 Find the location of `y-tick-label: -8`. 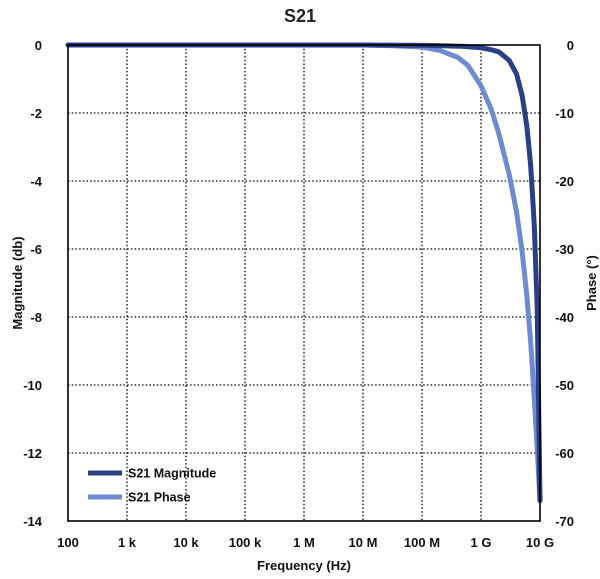

y-tick-label: -8 is located at coordinates (36, 317).